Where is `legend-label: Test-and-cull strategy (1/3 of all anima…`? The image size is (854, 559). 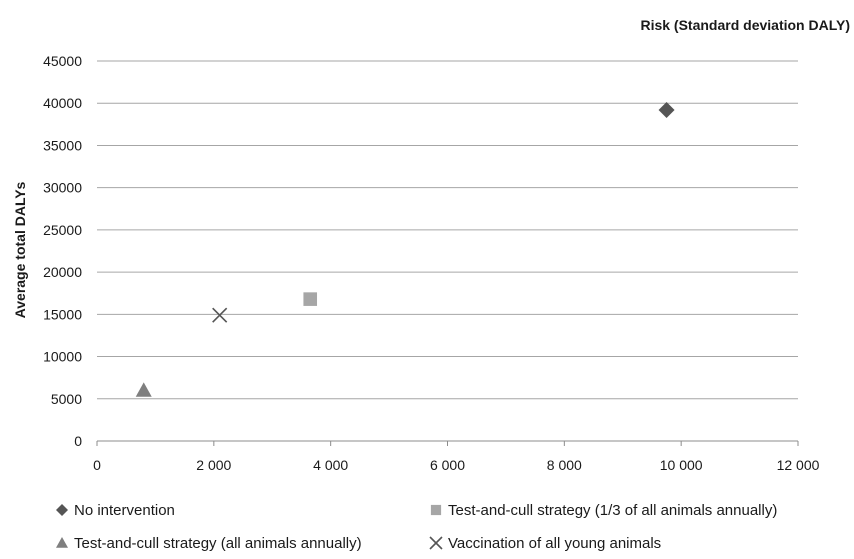 legend-label: Test-and-cull strategy (1/3 of all anima… is located at coordinates (612, 510).